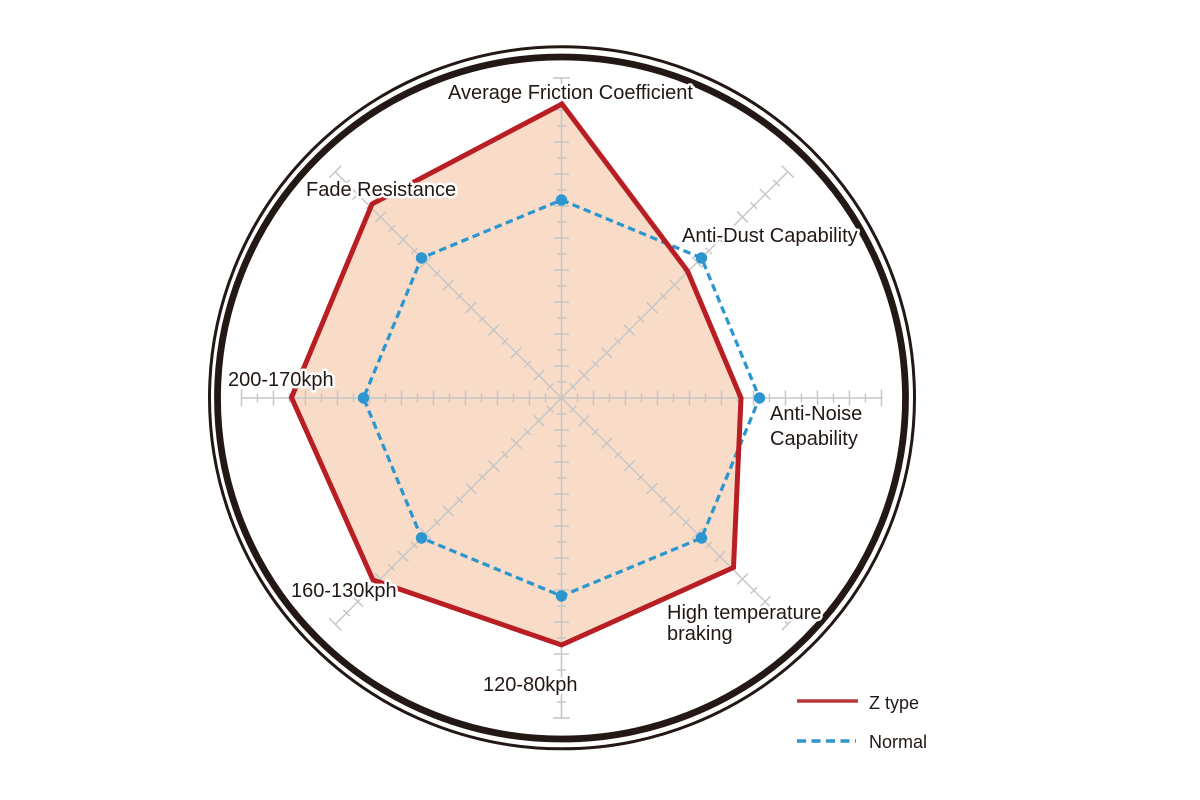  Describe the element at coordinates (744, 613) in the screenshot. I see `svg-text: High temperature` at that location.